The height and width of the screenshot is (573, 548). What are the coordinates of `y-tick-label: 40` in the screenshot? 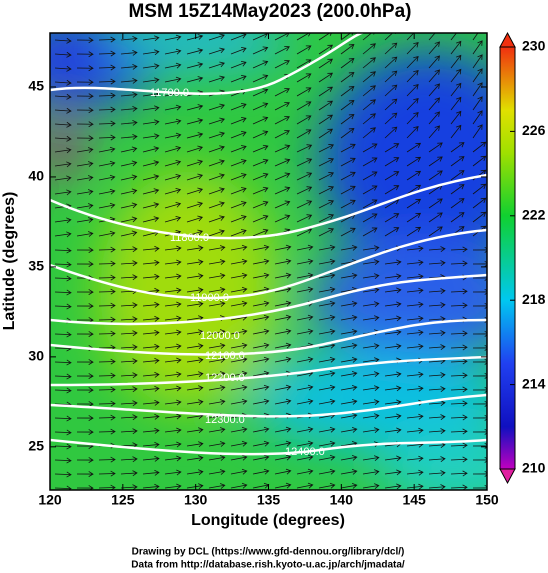 It's located at (36, 176).